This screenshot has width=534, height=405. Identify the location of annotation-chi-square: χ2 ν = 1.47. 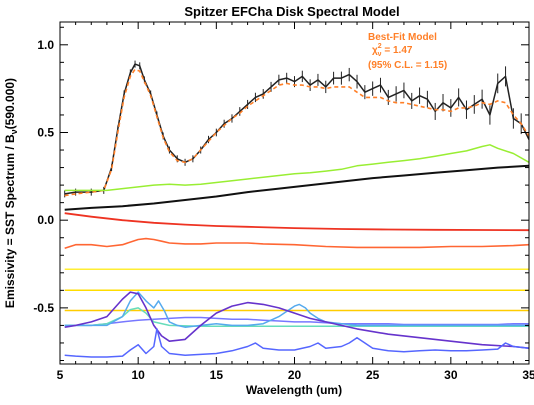
(392, 50).